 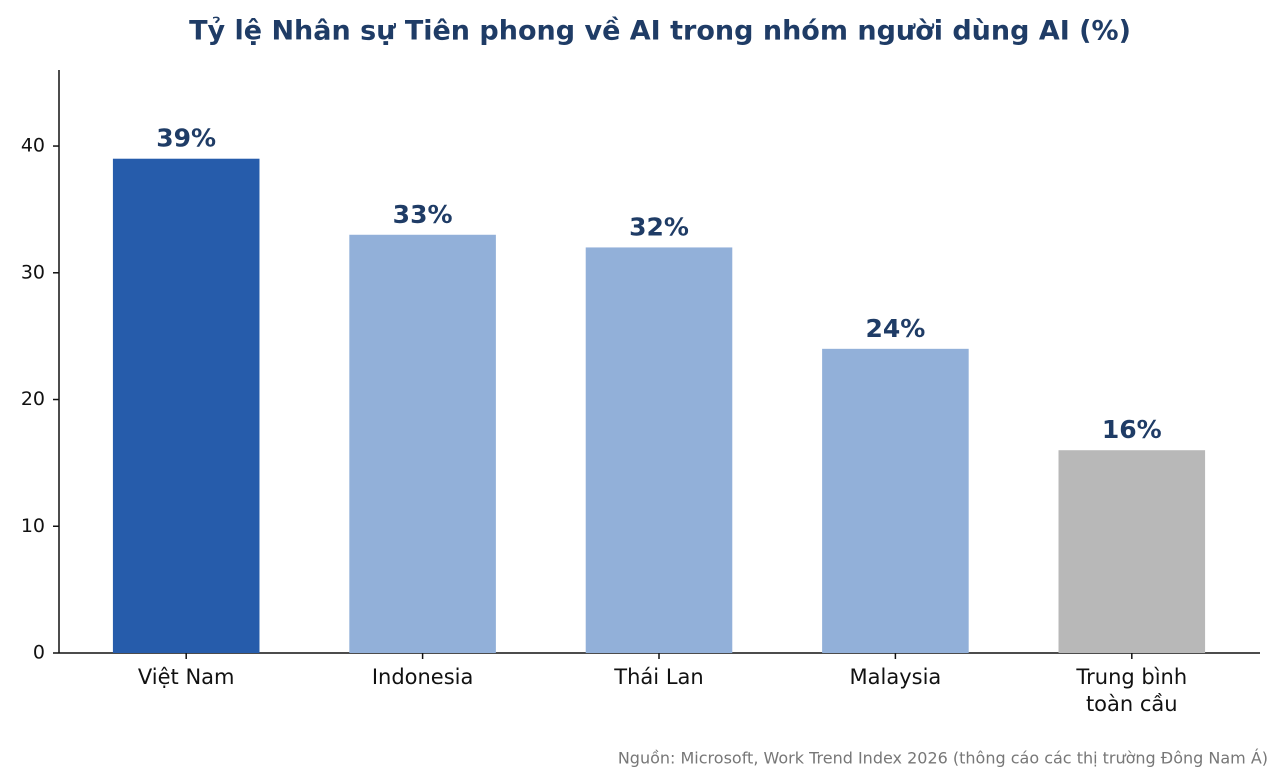 I want to click on y-tick-label: 40, so click(x=33, y=146).